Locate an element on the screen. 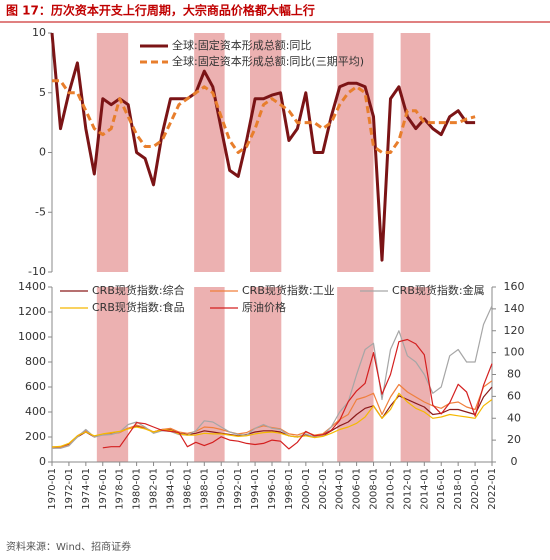  y-tick-label: -10 is located at coordinates (37, 271).